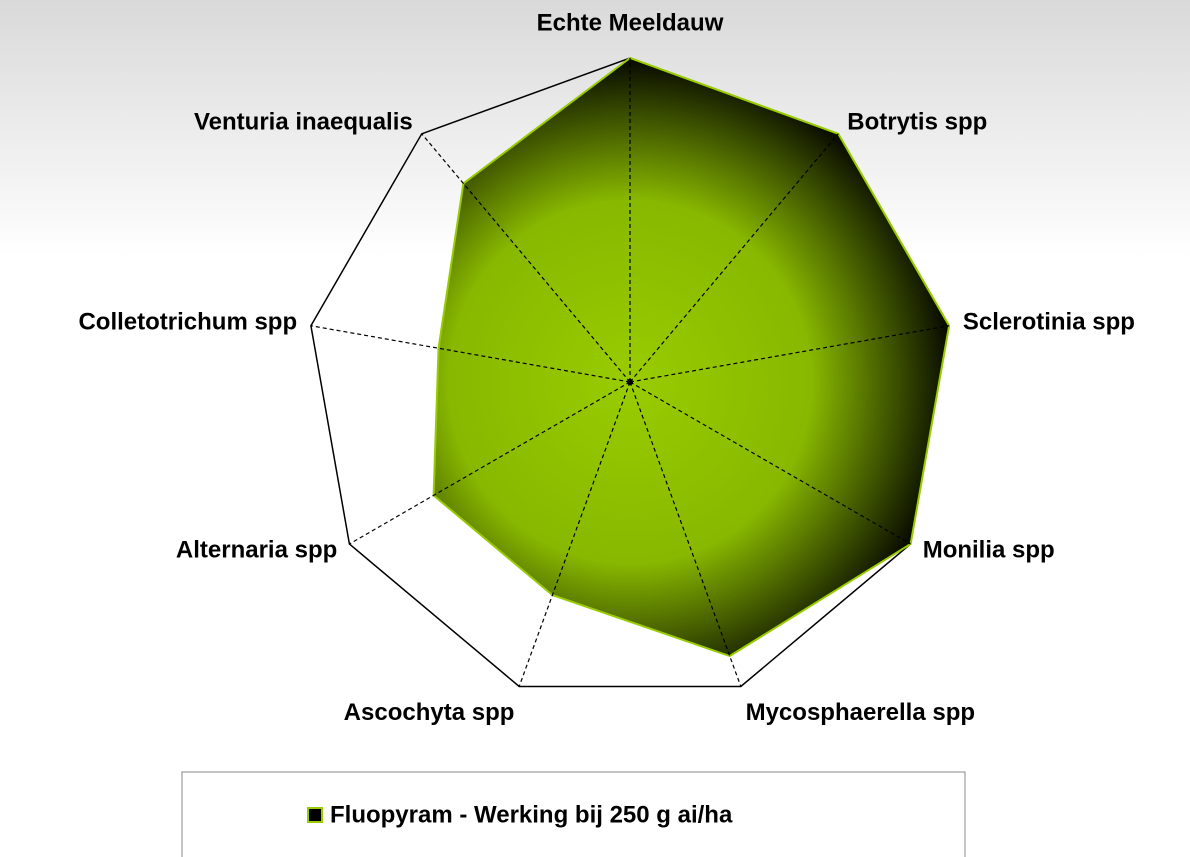  Describe the element at coordinates (187, 322) in the screenshot. I see `axis-label: Colletotrichum spp` at that location.